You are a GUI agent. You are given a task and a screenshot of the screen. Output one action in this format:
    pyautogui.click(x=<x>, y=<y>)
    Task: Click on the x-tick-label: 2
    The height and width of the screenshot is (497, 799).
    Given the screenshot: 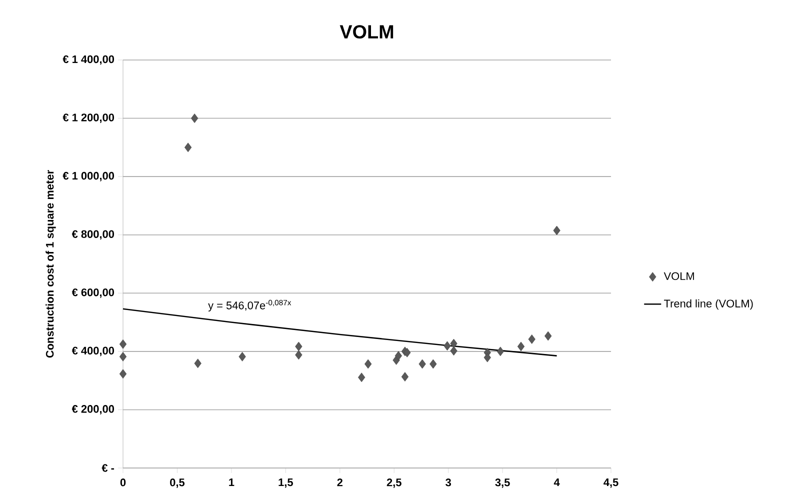 What is the action you would take?
    pyautogui.click(x=339, y=482)
    